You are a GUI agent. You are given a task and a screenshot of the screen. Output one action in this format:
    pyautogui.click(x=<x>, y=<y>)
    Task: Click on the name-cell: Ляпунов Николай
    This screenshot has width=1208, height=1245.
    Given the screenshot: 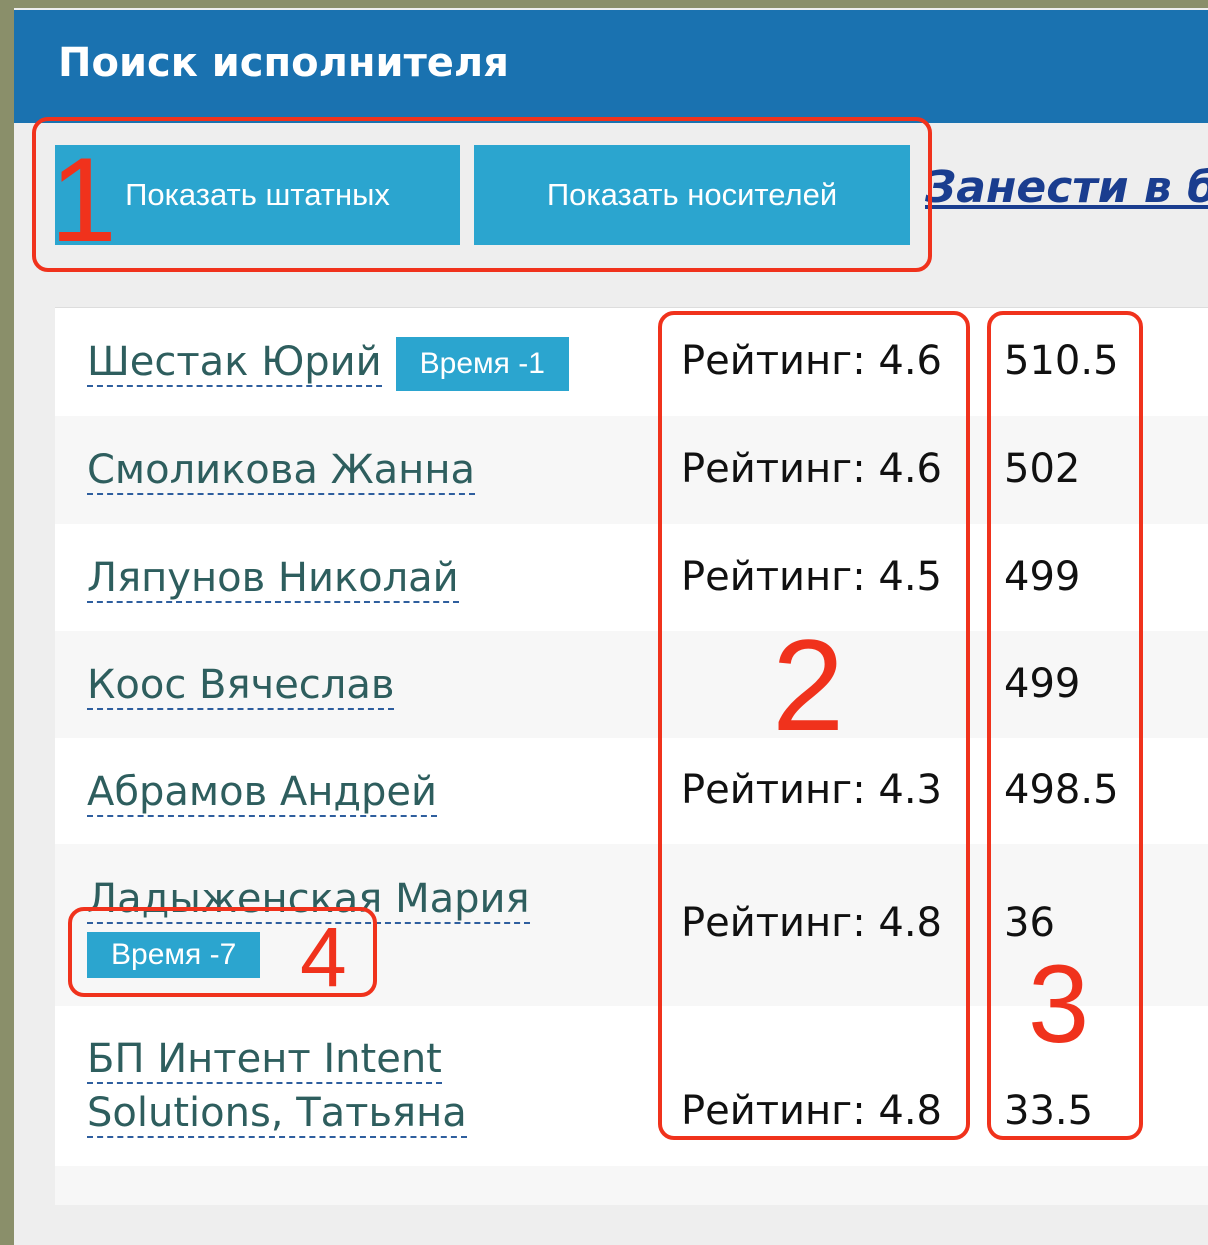 What is the action you would take?
    pyautogui.click(x=387, y=578)
    